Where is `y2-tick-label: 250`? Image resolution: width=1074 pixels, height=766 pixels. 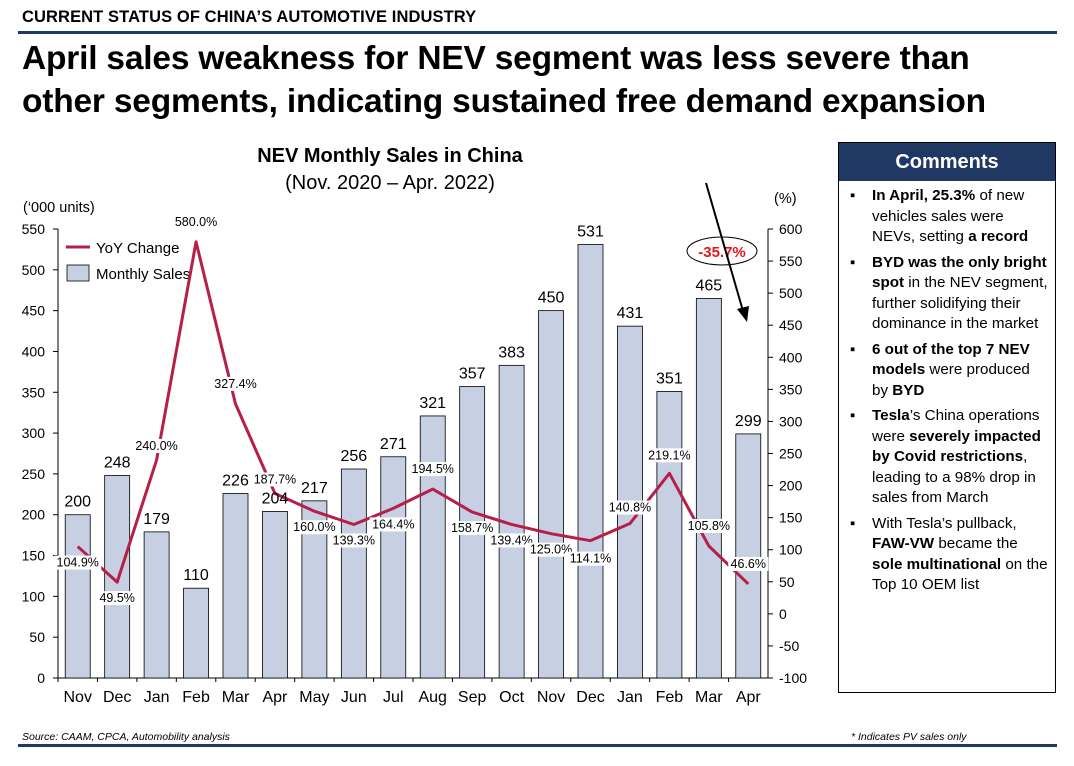
y2-tick-label: 250 is located at coordinates (791, 454).